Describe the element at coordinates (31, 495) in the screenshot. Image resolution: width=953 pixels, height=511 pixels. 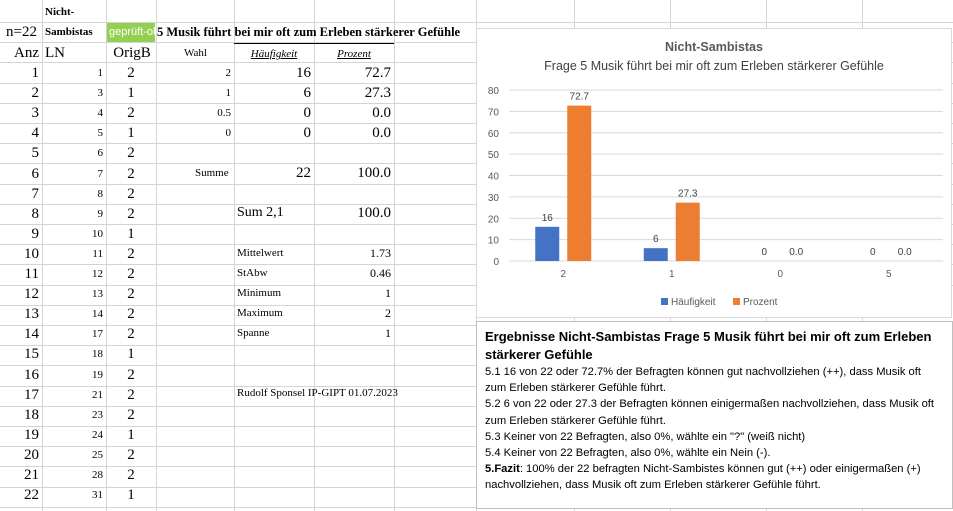
I see `row-anz: 22` at that location.